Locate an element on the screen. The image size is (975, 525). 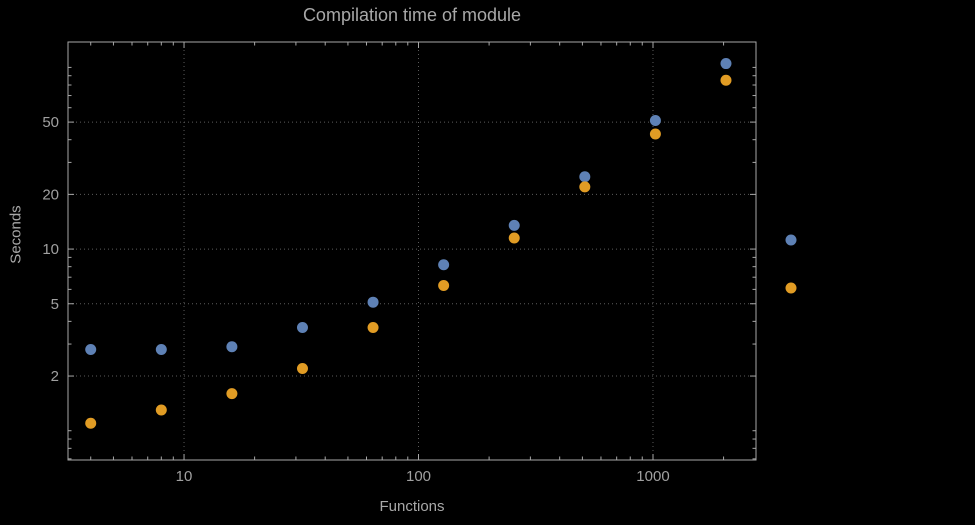
y-tick-label: 5 is located at coordinates (55, 304).